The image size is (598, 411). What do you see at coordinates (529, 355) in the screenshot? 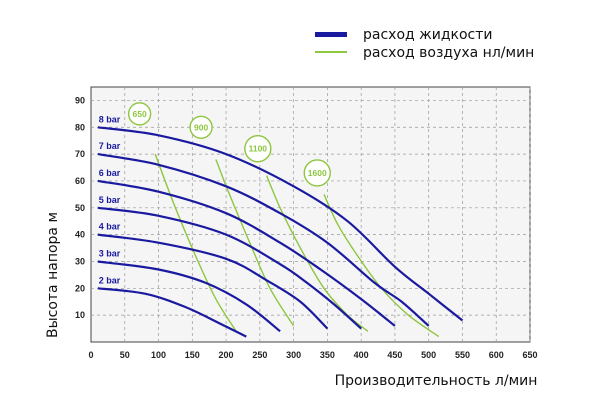
I see `x-tick-label: 650` at bounding box center [529, 355].